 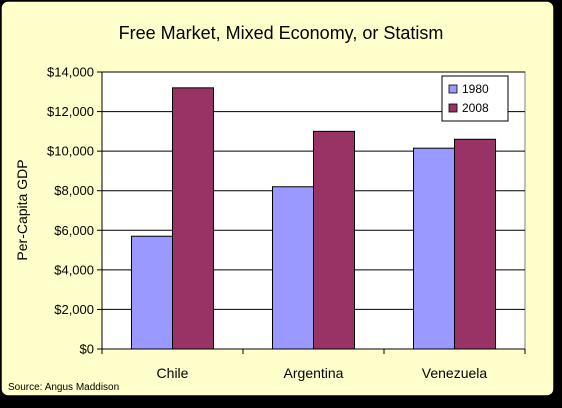 I want to click on x-tick-label: Argentina, so click(x=314, y=373).